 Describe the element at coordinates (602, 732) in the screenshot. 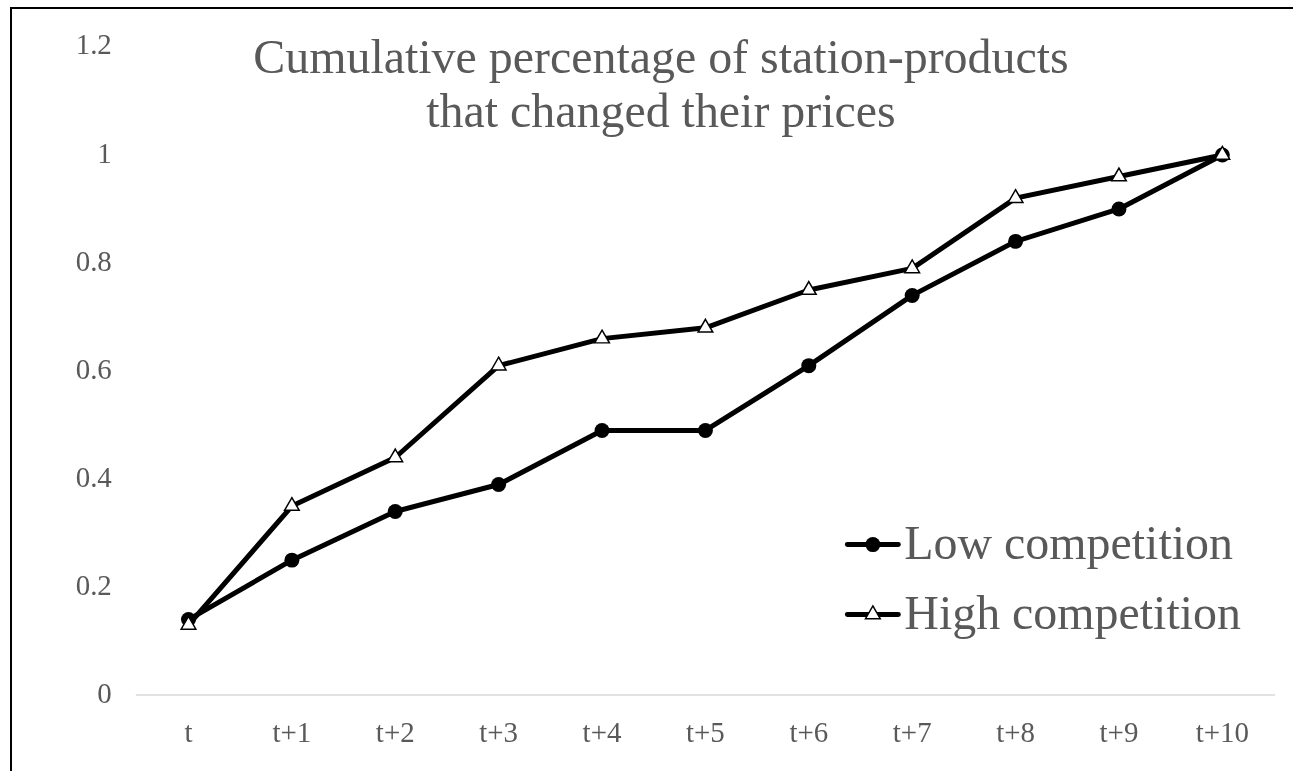

I see `x-tick-label: t+4` at that location.